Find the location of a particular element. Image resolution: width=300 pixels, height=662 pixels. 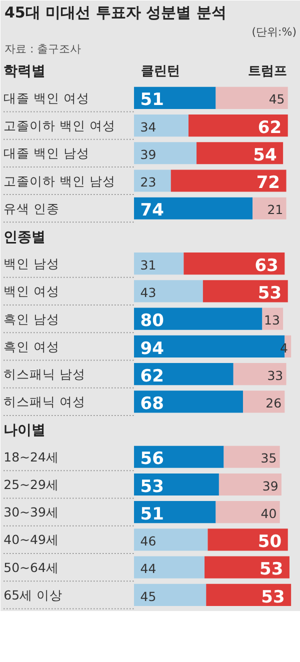

data-label: 50 is located at coordinates (270, 542).